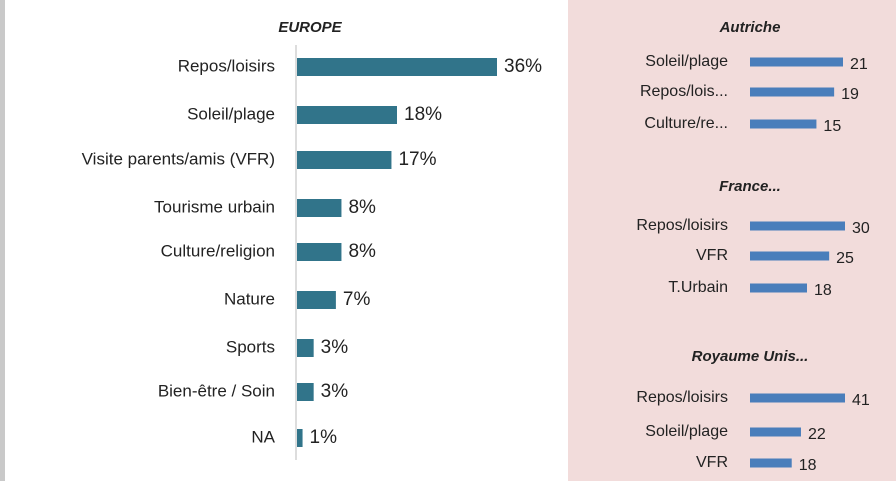  I want to click on value-label: 22, so click(817, 434).